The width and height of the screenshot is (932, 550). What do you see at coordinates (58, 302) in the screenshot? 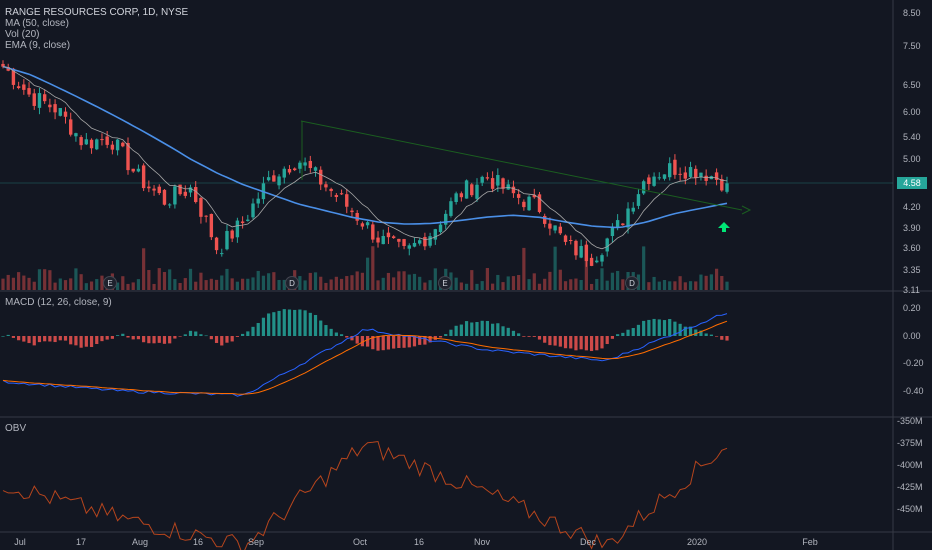
I see `macd-pane-label: MACD (12, 26, close, 9)` at bounding box center [58, 302].